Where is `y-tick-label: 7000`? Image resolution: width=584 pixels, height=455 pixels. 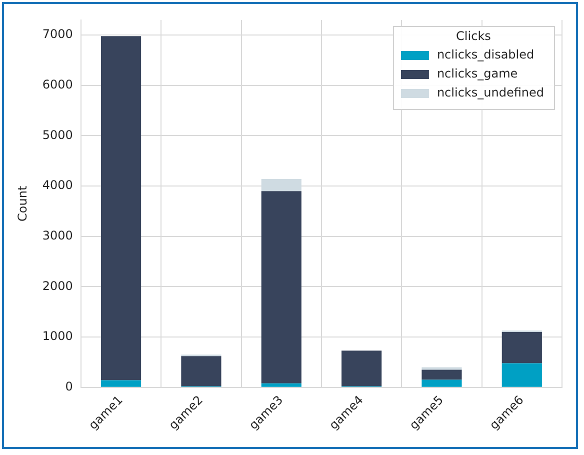
y-tick-label: 7000 is located at coordinates (57, 34).